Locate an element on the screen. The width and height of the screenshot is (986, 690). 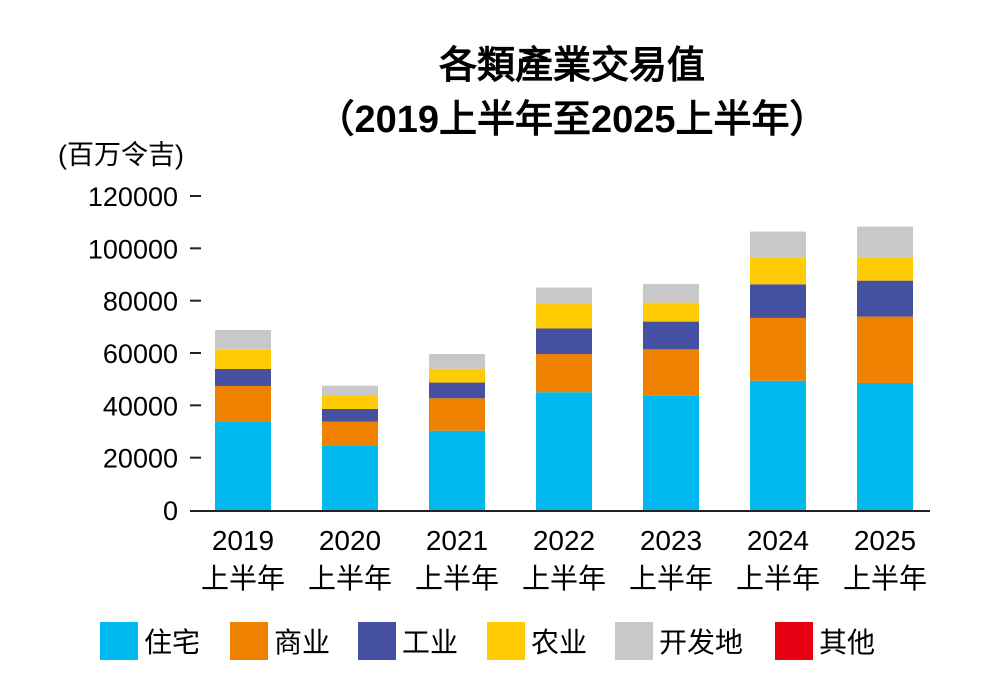
y-axis-unit-label: (百万令吉) is located at coordinates (121, 155).